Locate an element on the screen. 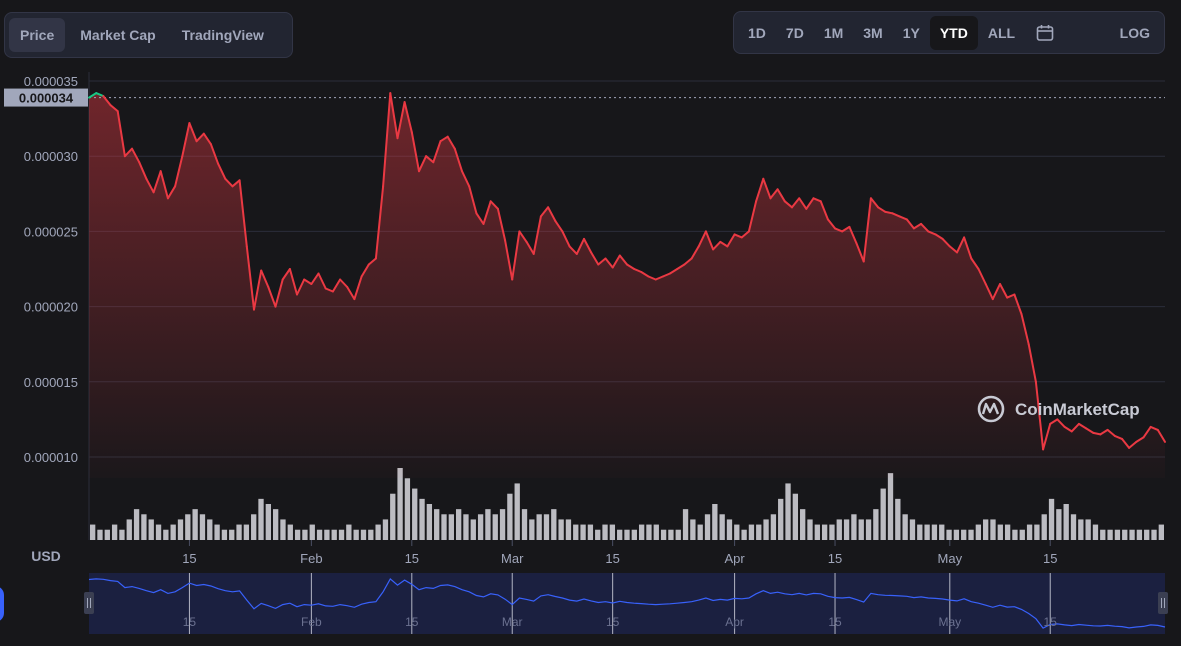 The width and height of the screenshot is (1181, 646). x-tick-label: Apr is located at coordinates (734, 558).